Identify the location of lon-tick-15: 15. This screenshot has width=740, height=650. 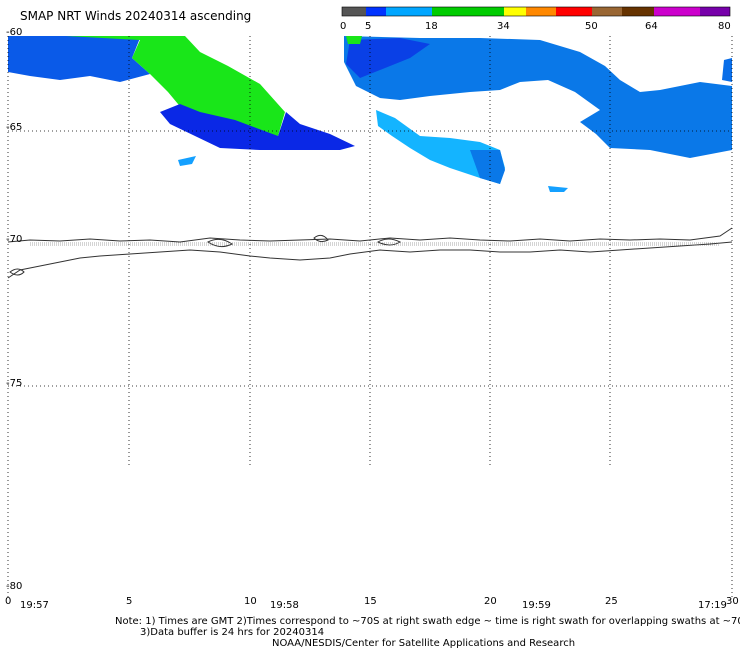
(370, 601).